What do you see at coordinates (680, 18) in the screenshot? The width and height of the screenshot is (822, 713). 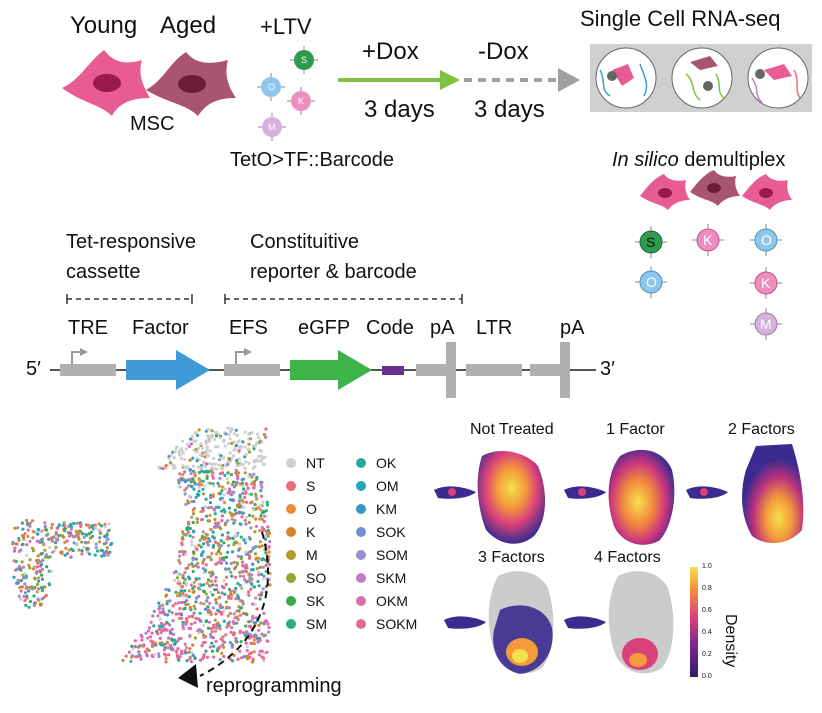 I see `scrna-title: Single Cell RNA-seq` at bounding box center [680, 18].